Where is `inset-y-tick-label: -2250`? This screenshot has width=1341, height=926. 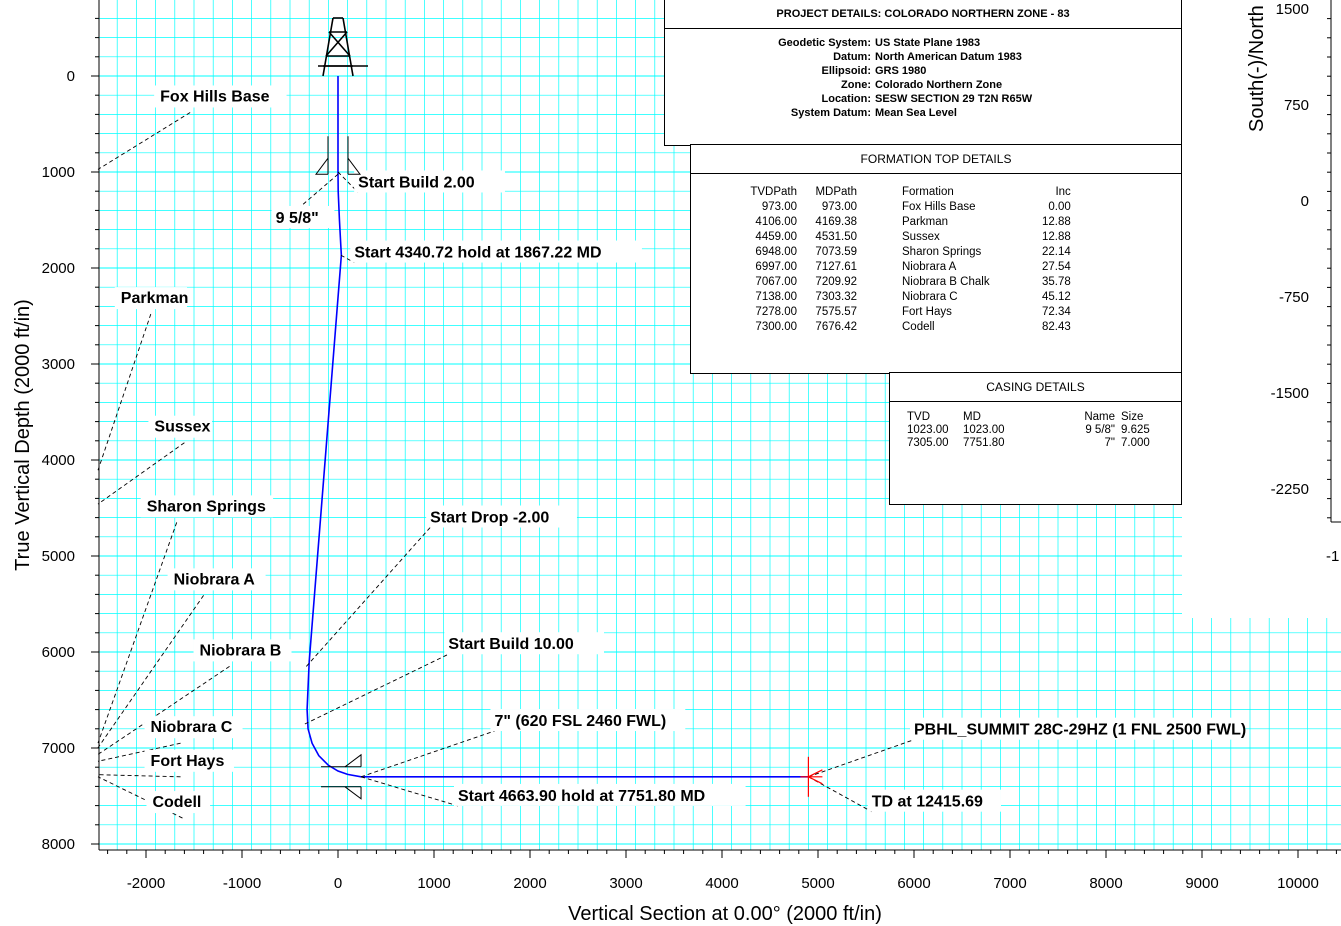 inset-y-tick-label: -2250 is located at coordinates (1290, 489).